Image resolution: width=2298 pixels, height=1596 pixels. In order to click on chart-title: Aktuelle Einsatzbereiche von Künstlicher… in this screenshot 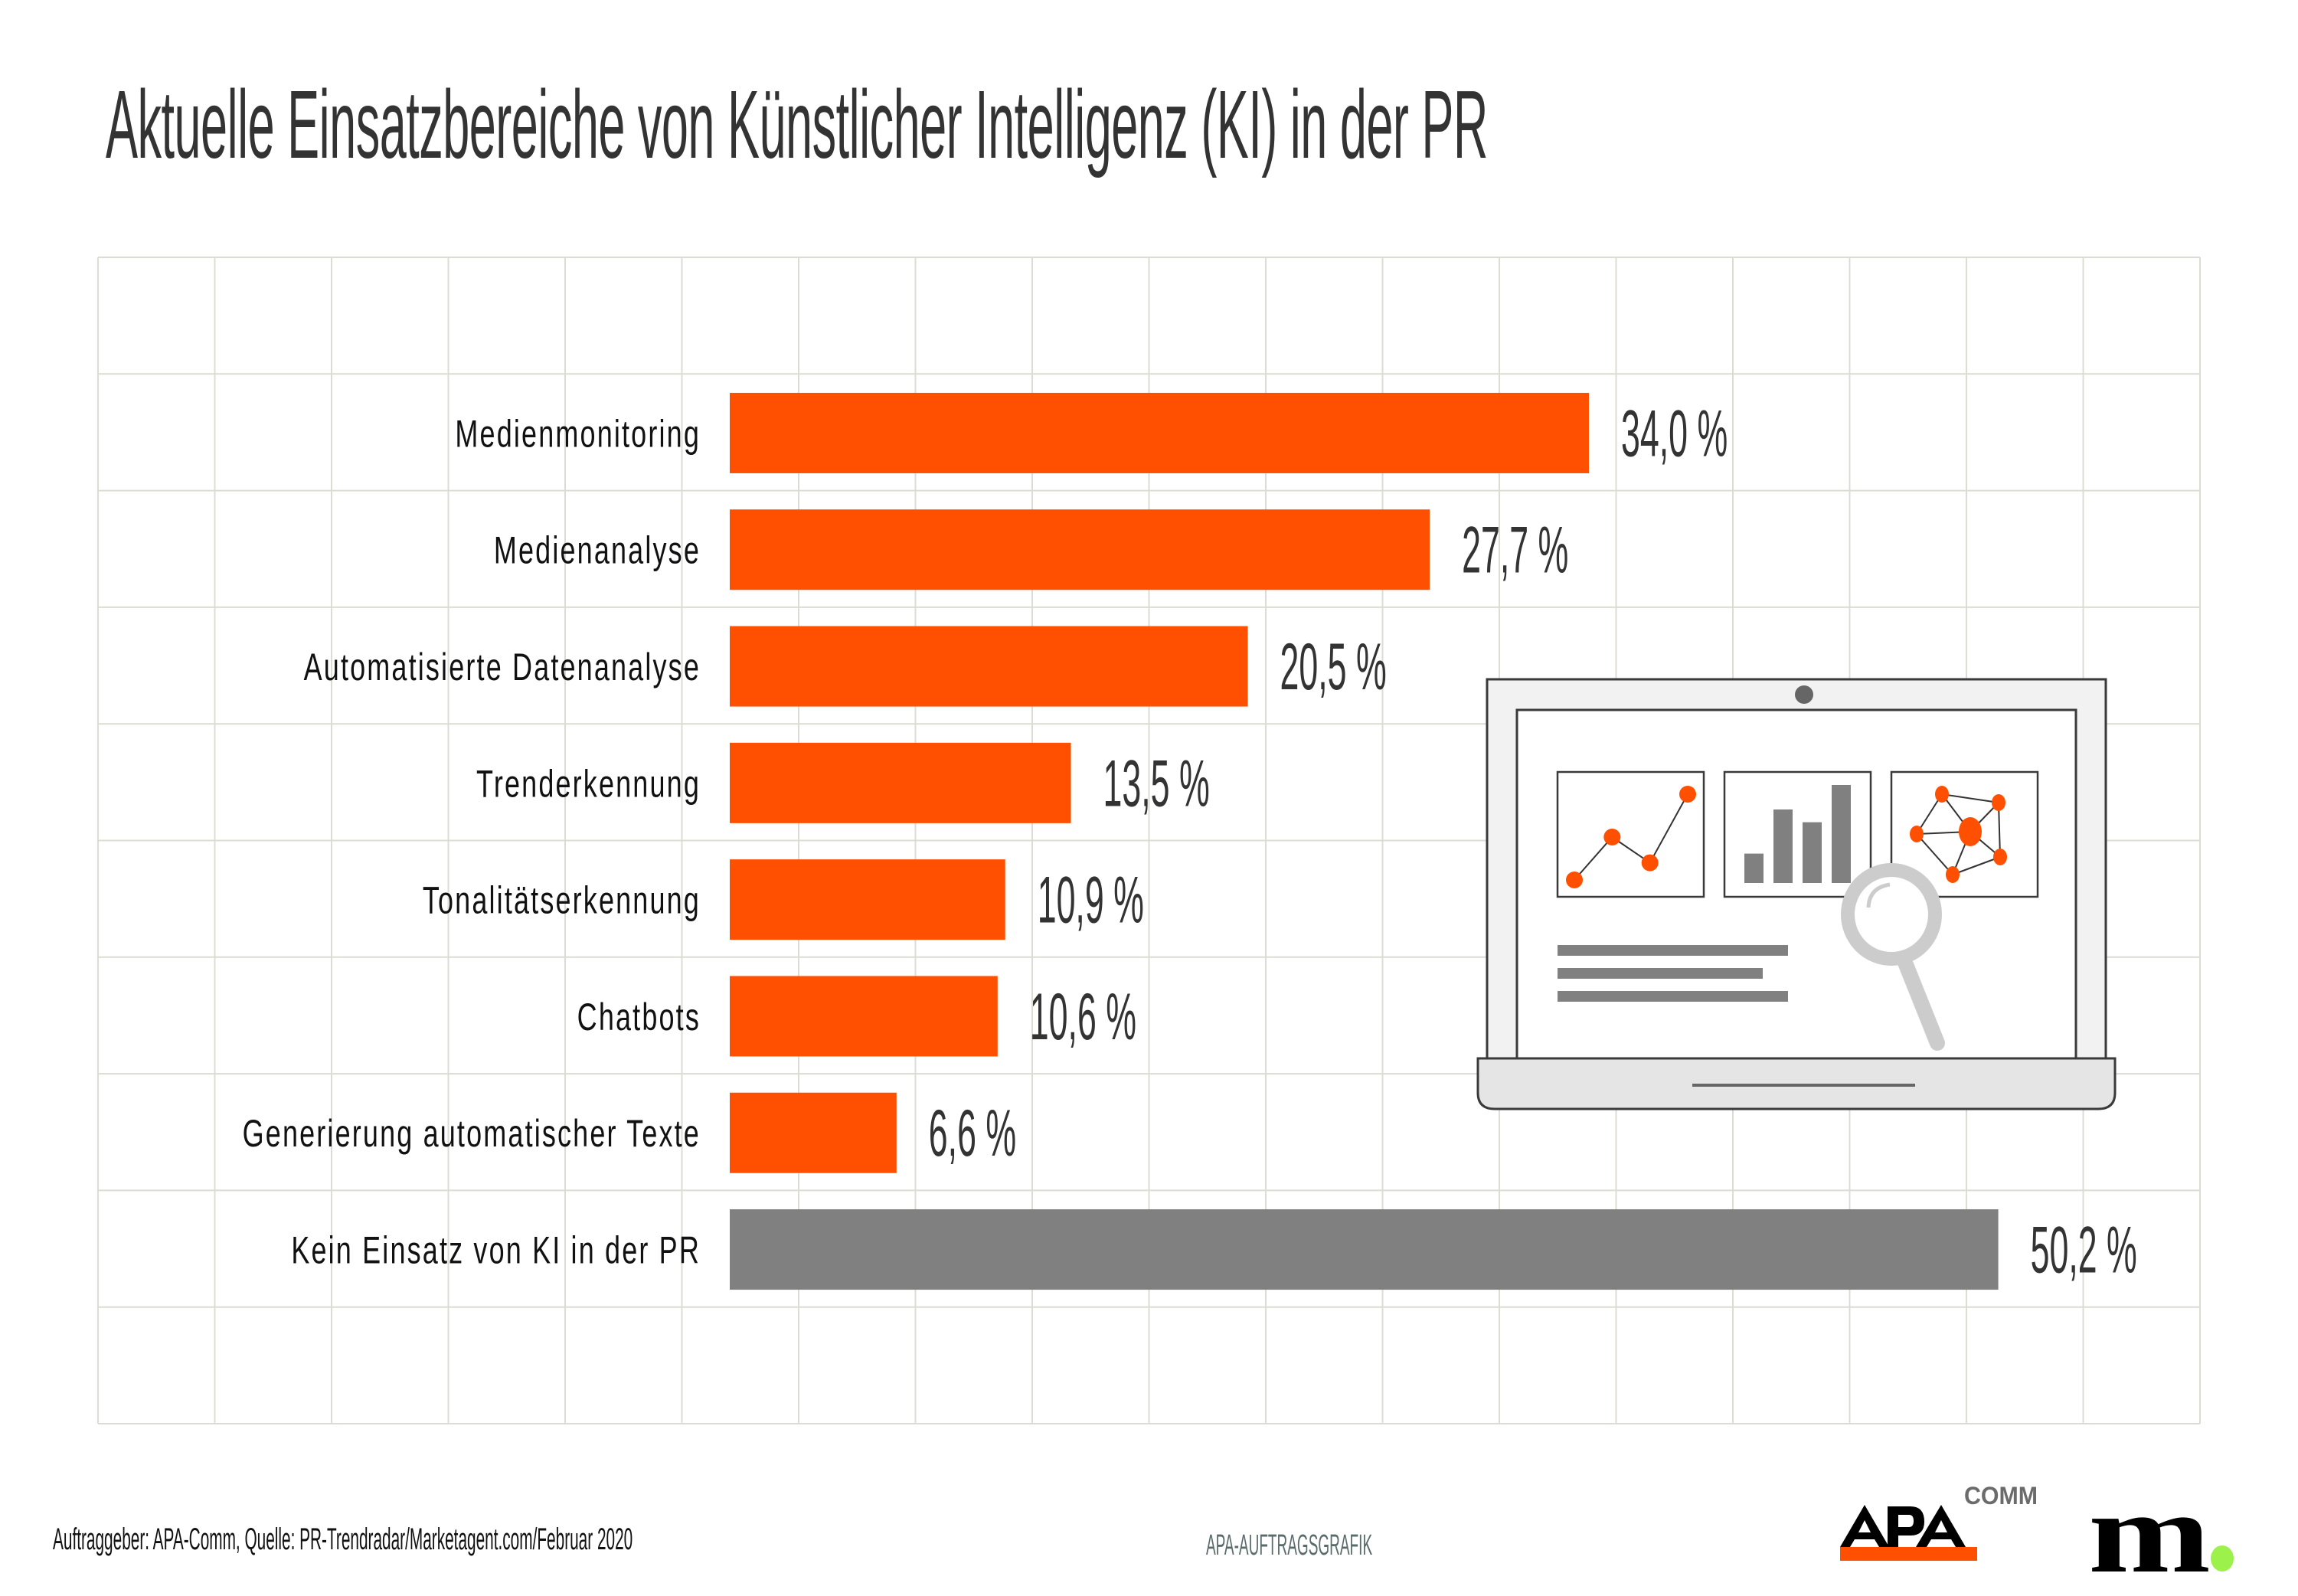, I will do `click(797, 124)`.